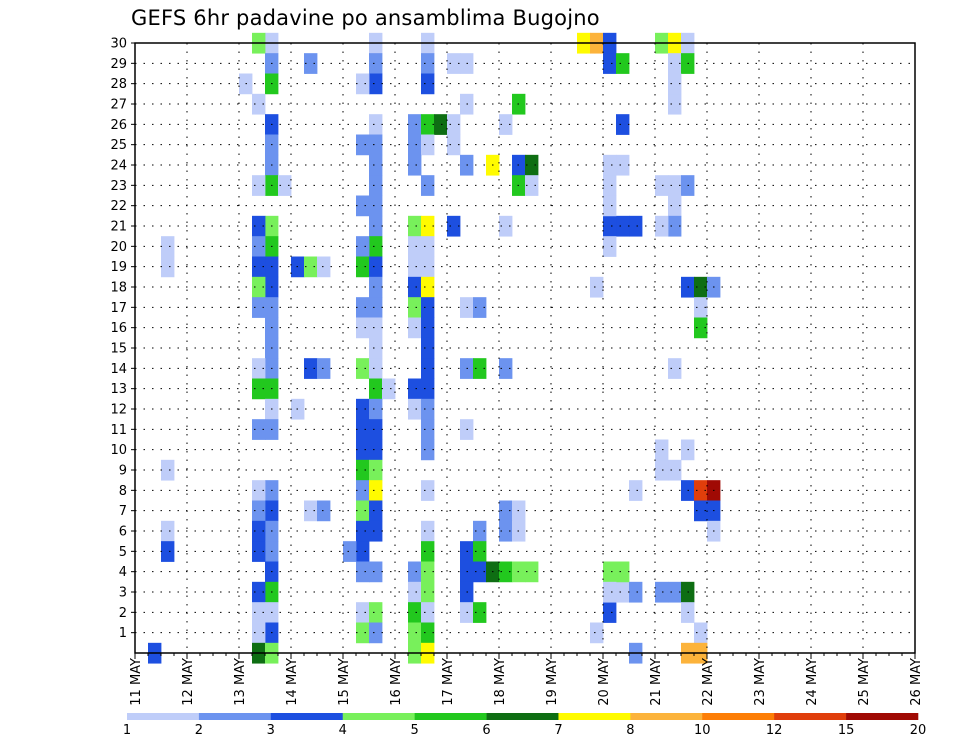 Image resolution: width=960 pixels, height=742 pixels. What do you see at coordinates (486, 730) in the screenshot?
I see `colorbar-tick-label: 6` at bounding box center [486, 730].